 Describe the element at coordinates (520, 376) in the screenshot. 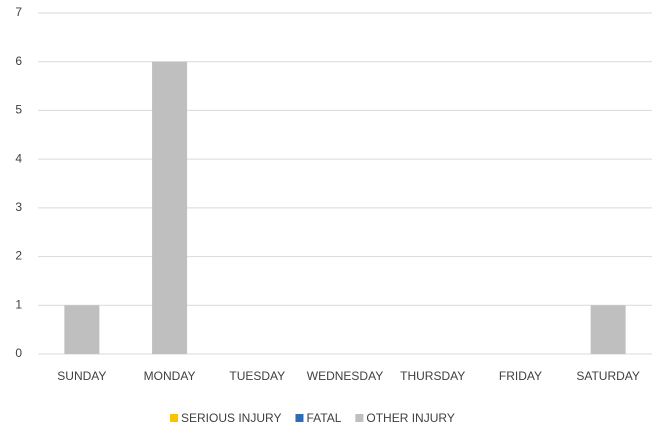

I see `x-tick-label: FRIDAY` at that location.